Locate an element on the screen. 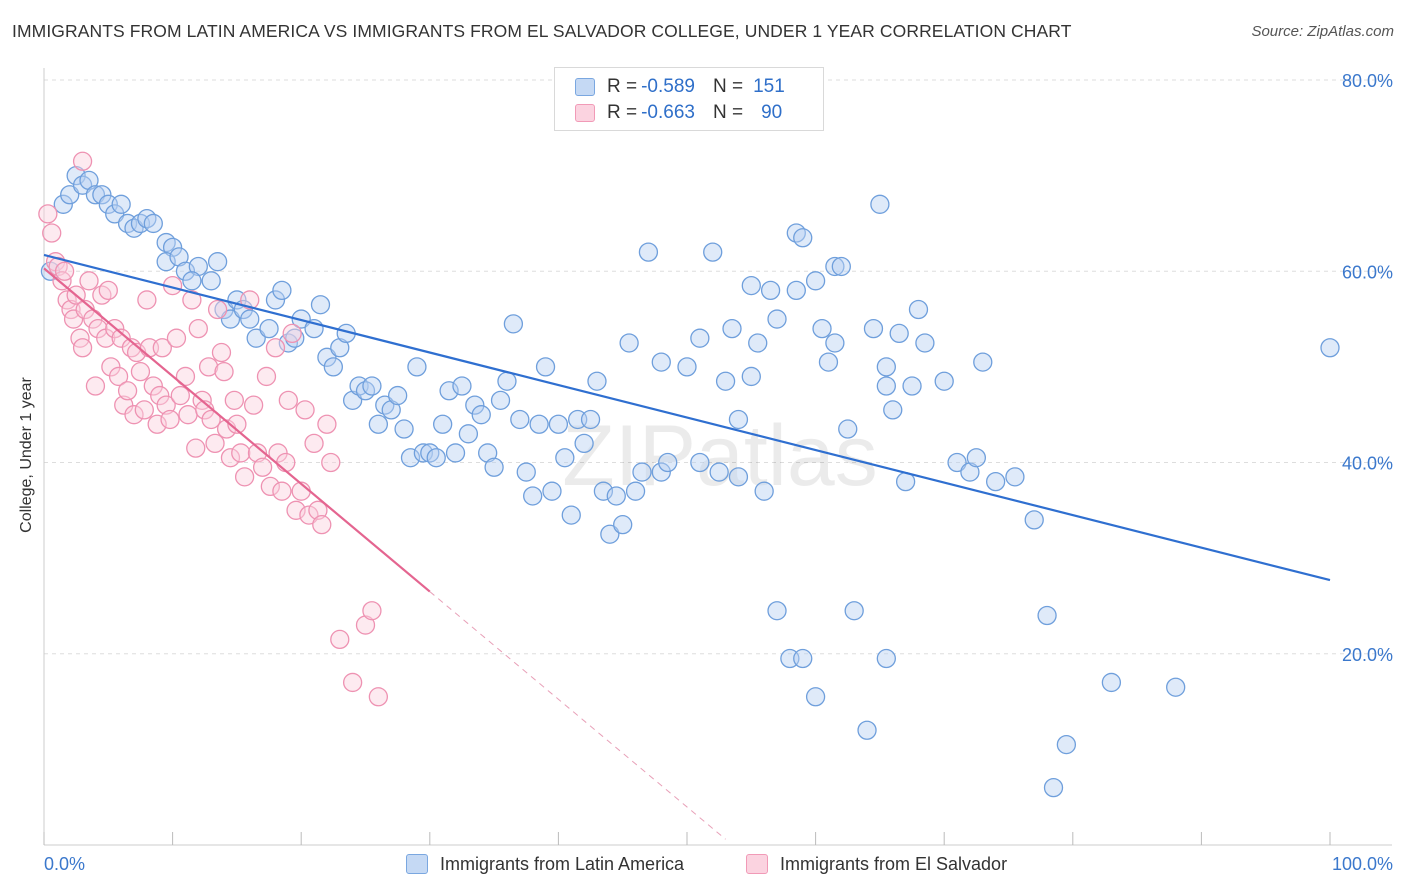  legend-n-value-pink: 90 is located at coordinates (772, 112).